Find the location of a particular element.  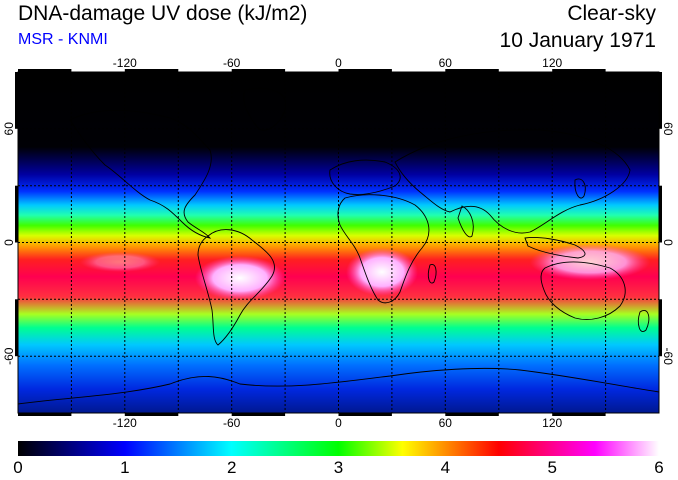

date-label: 10 January 1971 is located at coordinates (577, 40).